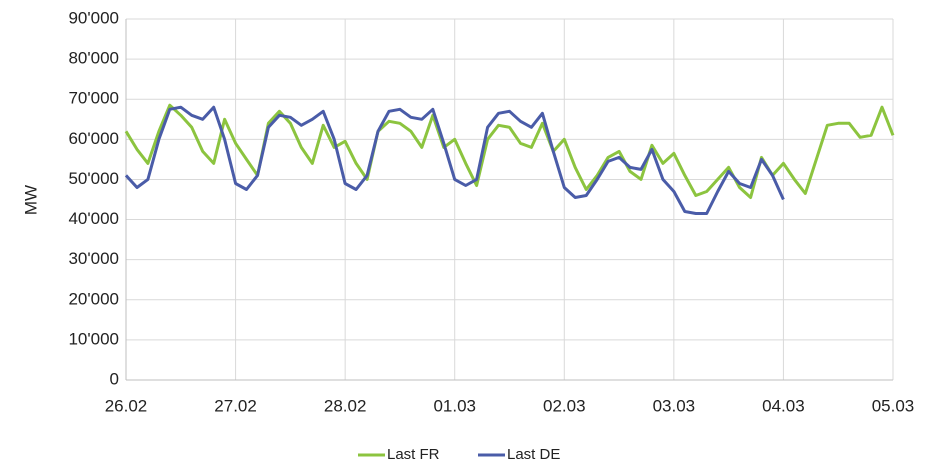  I want to click on y-tick-label: 70'000, so click(93, 98).